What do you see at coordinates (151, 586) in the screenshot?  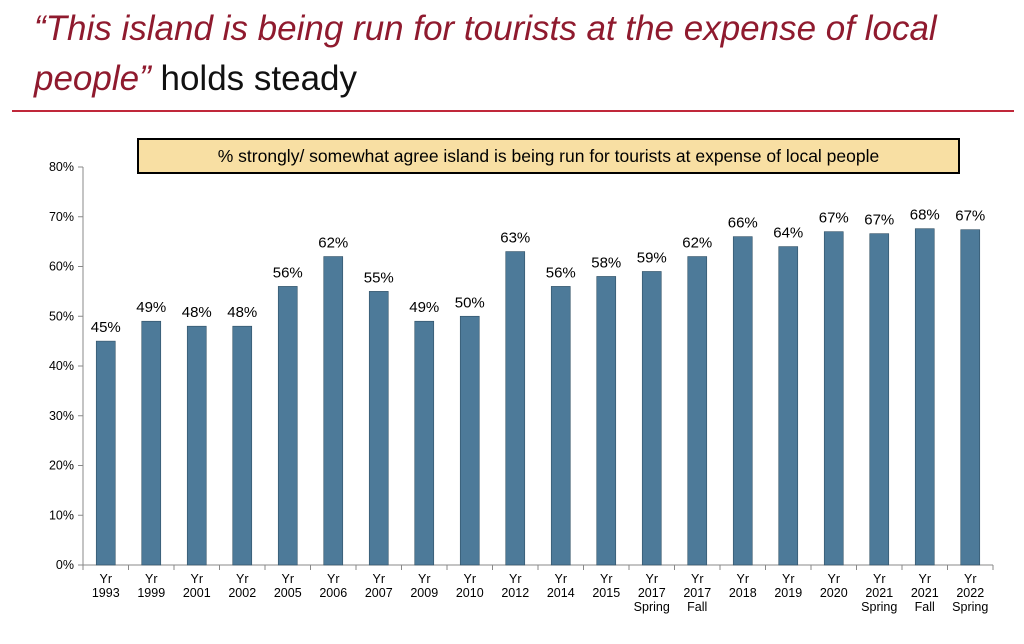 I see `x-tick-label: Yr 1999` at bounding box center [151, 586].